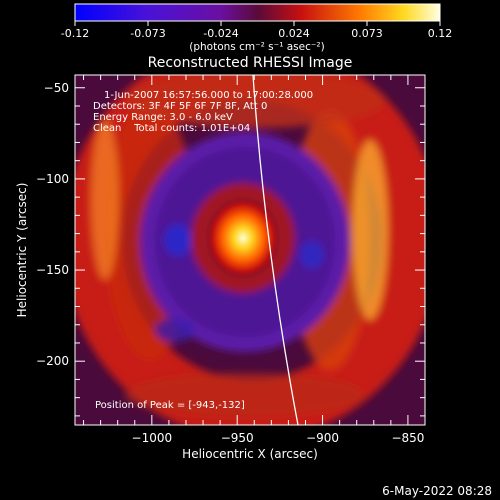  What do you see at coordinates (56, 88) in the screenshot?
I see `y-tick-label: −50` at bounding box center [56, 88].